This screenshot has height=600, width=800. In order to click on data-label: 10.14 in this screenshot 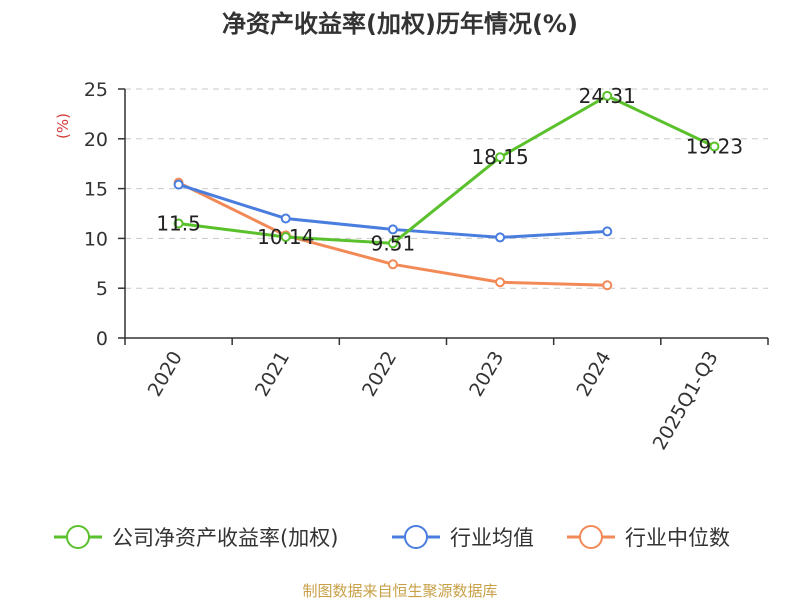, I will do `click(285, 237)`.